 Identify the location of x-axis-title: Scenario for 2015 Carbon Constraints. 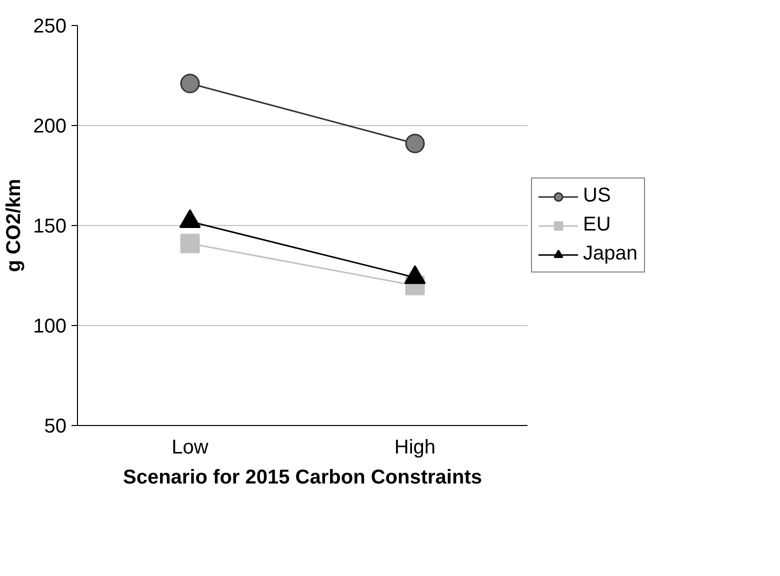
(302, 477).